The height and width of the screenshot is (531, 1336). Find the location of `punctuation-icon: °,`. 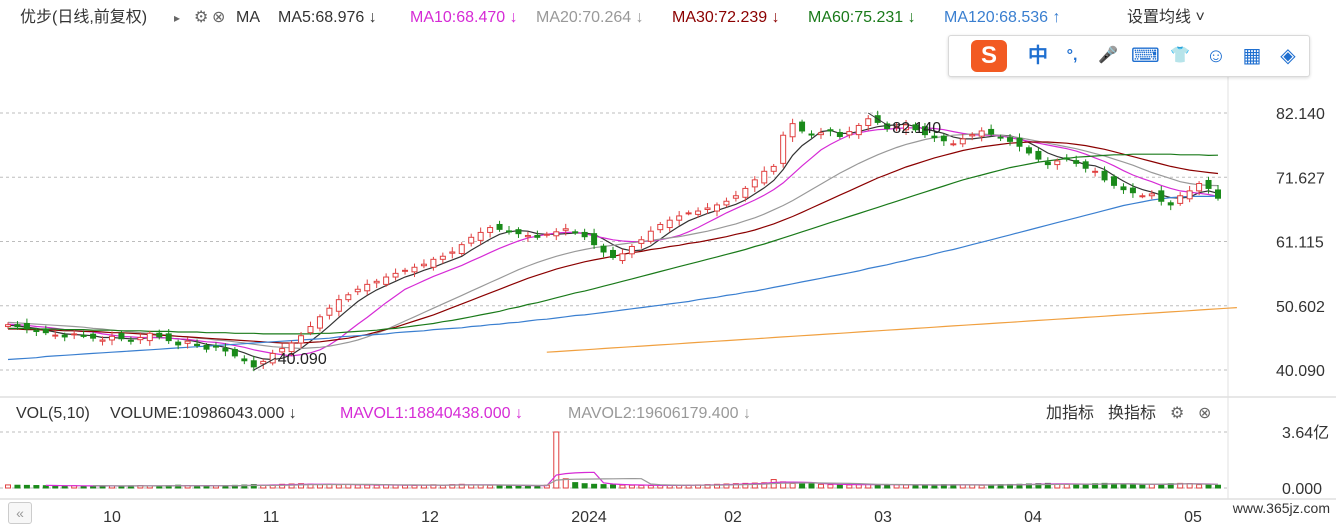

punctuation-icon: °, is located at coordinates (1072, 55).